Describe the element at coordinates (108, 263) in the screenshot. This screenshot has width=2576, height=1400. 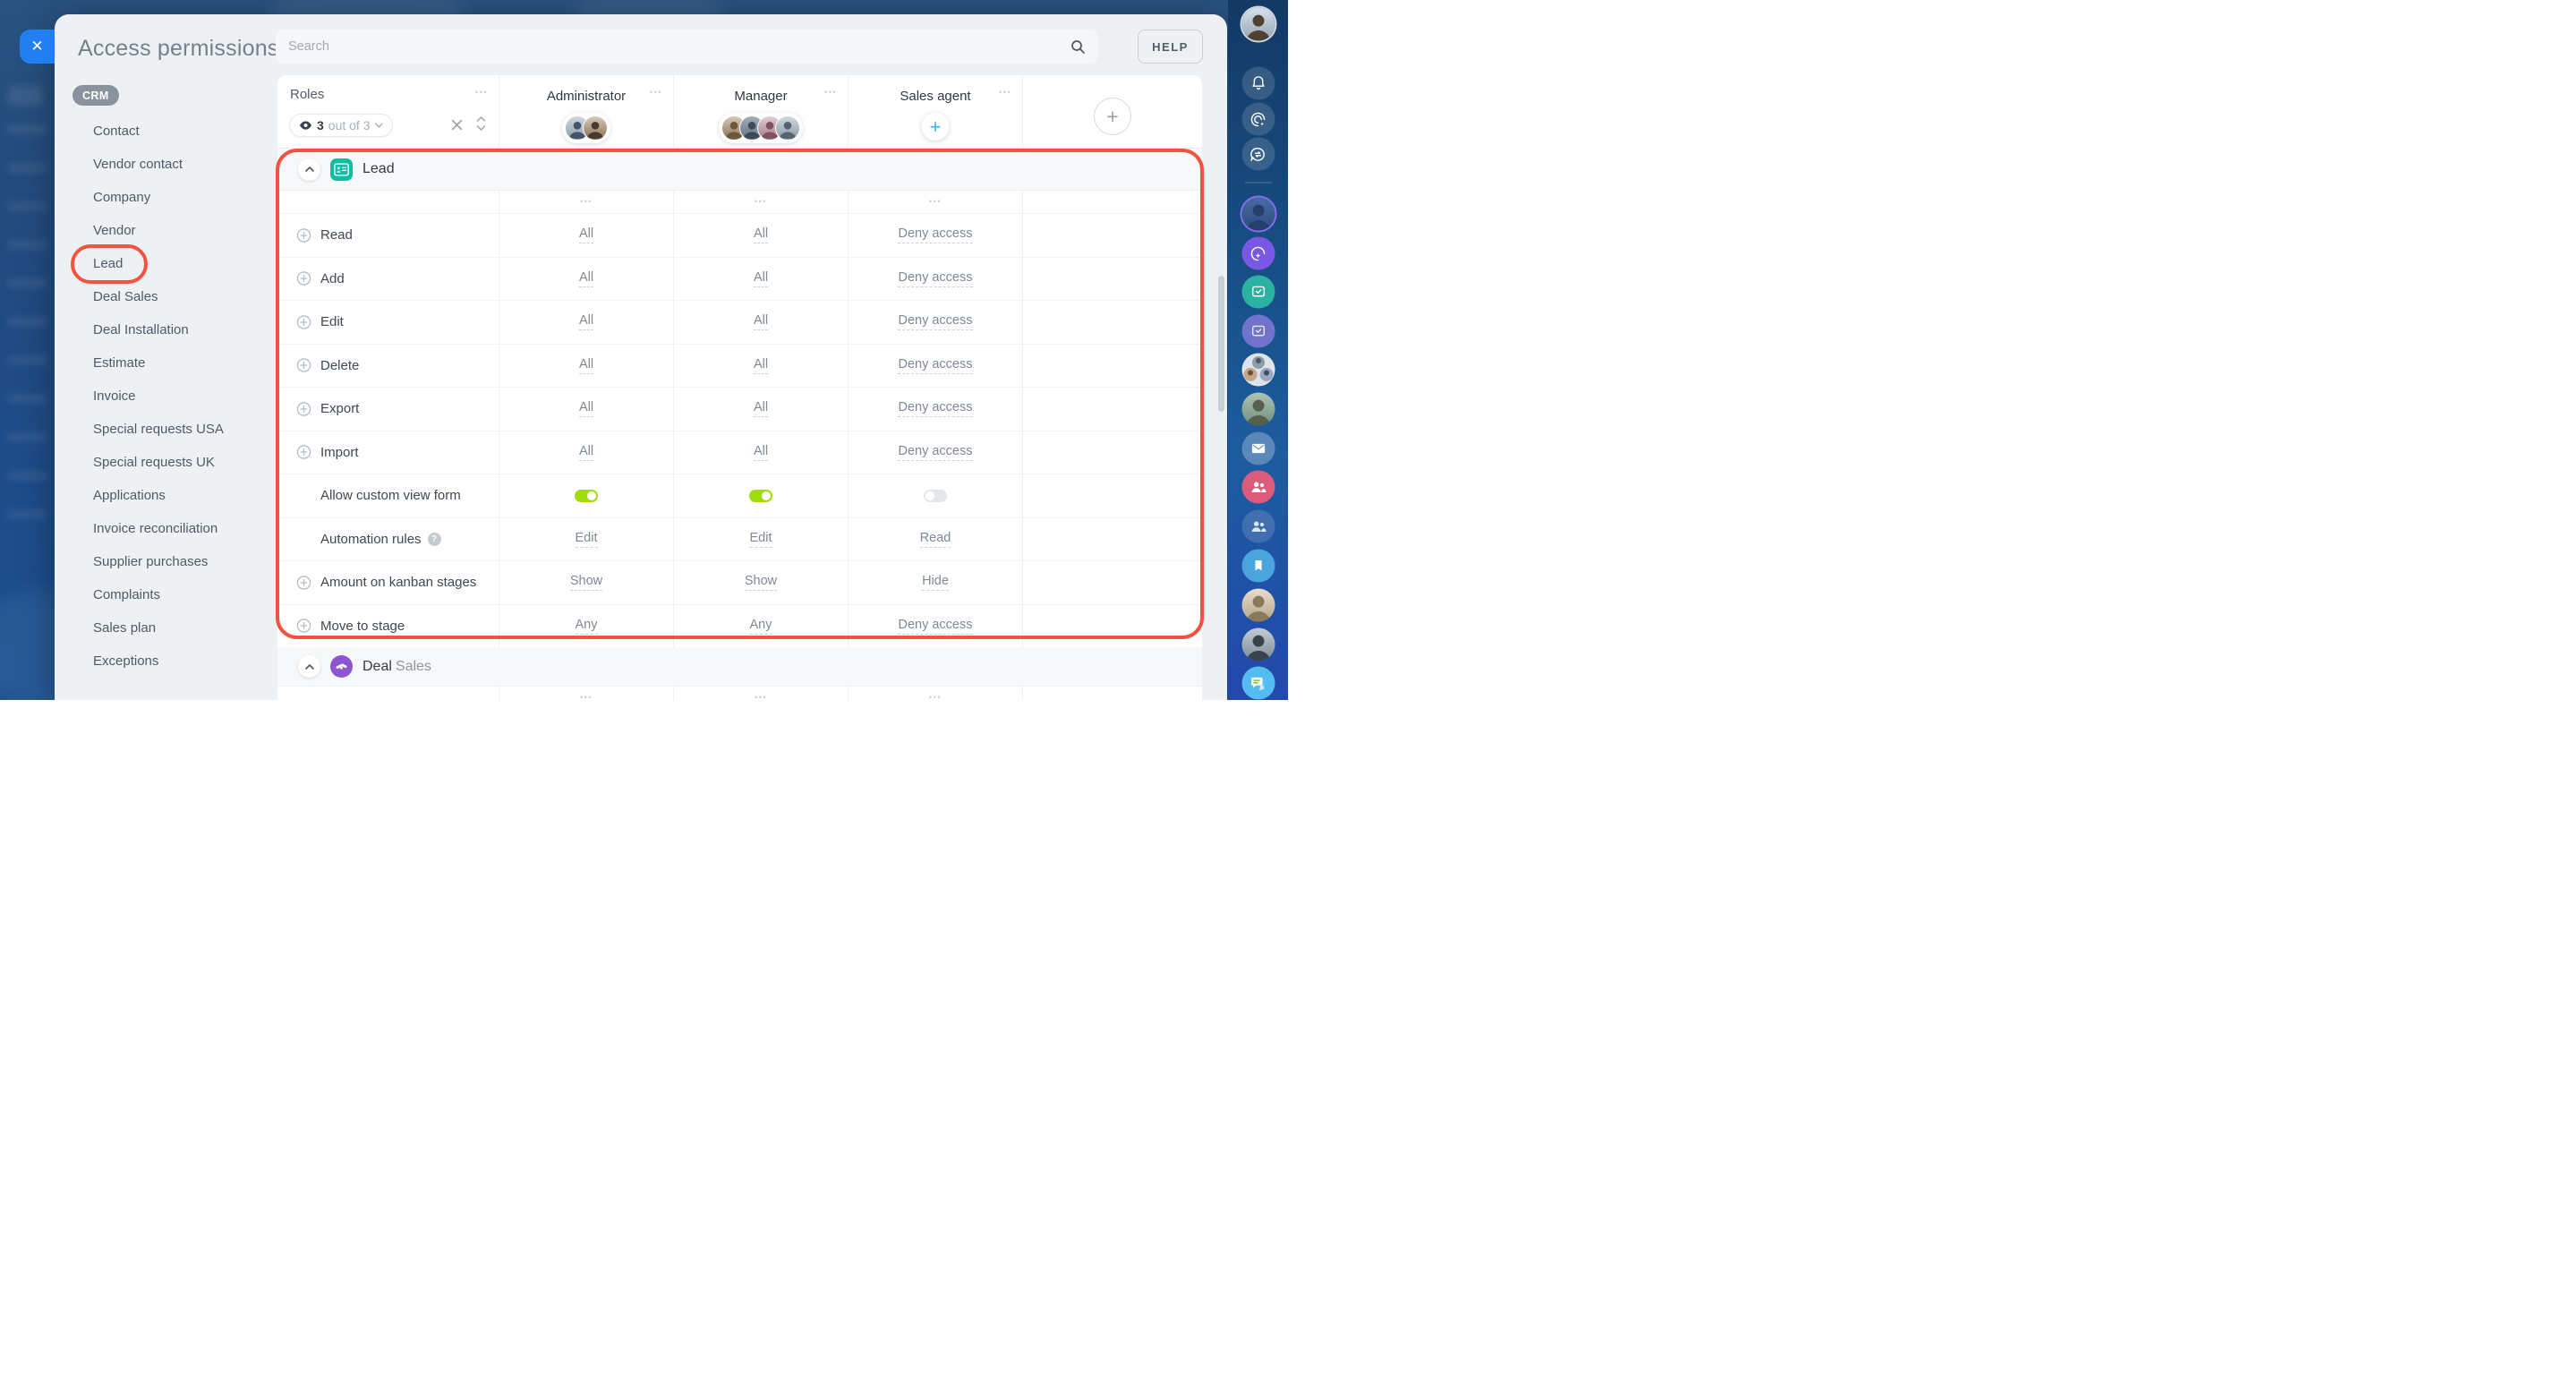
I see `sidebar-item-lead: Lead` at that location.